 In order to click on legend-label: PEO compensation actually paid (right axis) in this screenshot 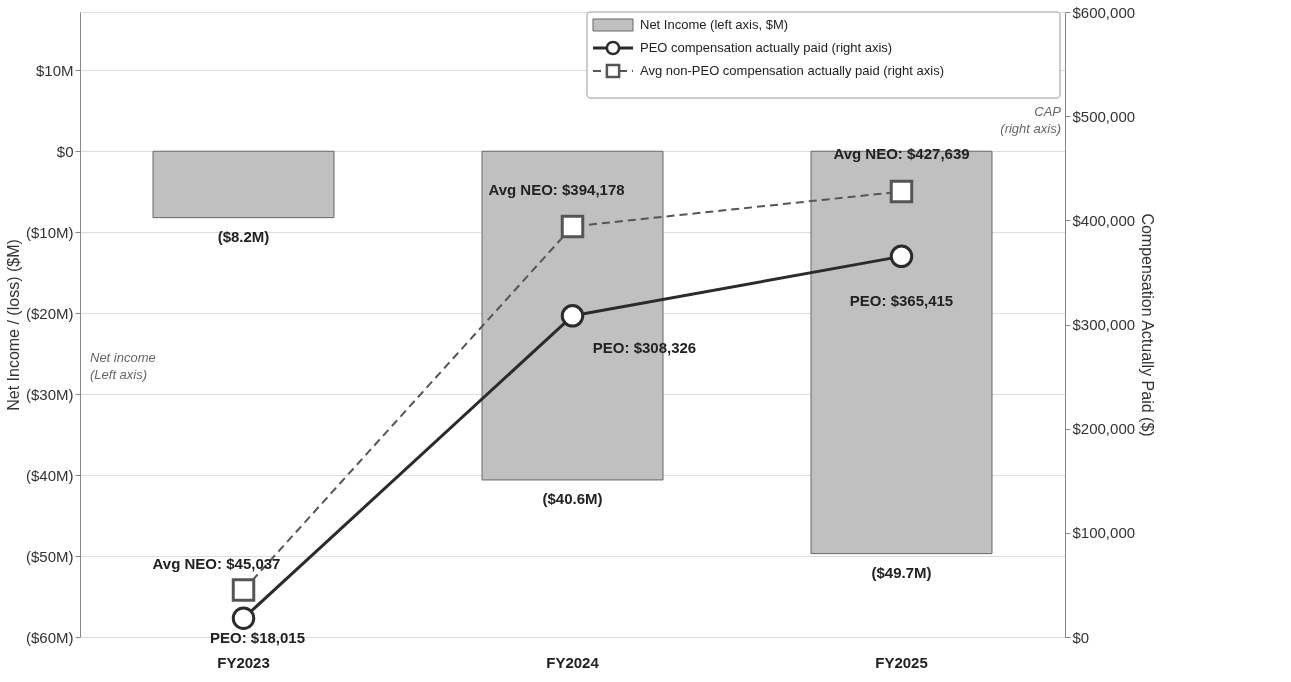, I will do `click(766, 47)`.